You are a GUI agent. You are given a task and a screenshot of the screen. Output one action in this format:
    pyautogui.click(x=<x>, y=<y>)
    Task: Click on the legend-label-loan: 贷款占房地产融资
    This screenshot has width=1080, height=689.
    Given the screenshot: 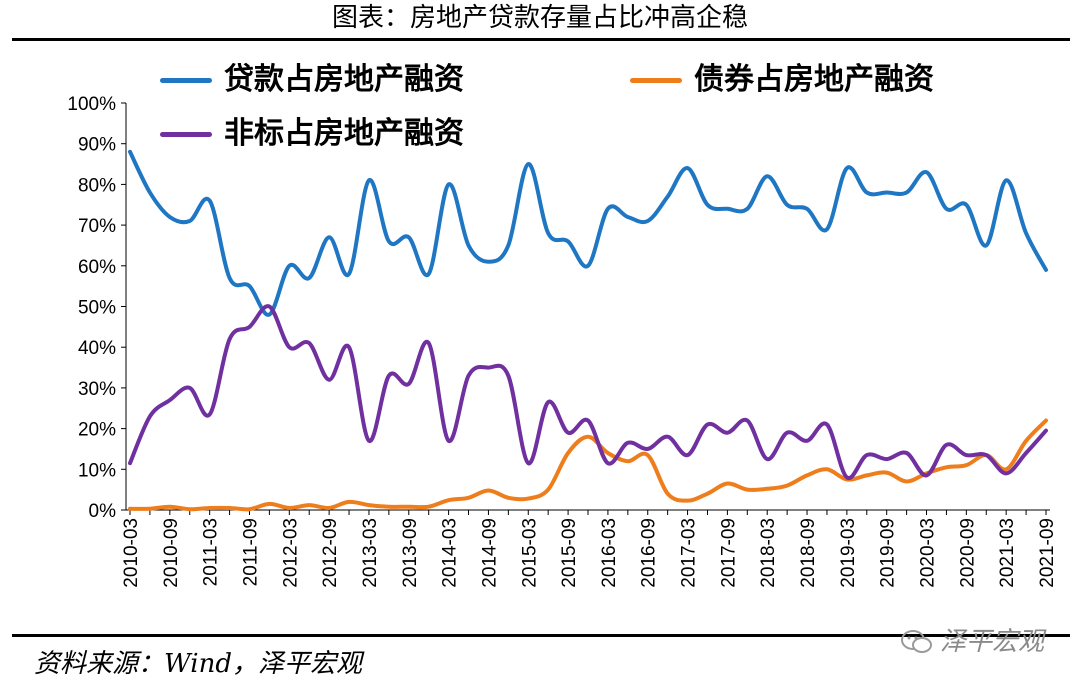 What is the action you would take?
    pyautogui.click(x=344, y=80)
    